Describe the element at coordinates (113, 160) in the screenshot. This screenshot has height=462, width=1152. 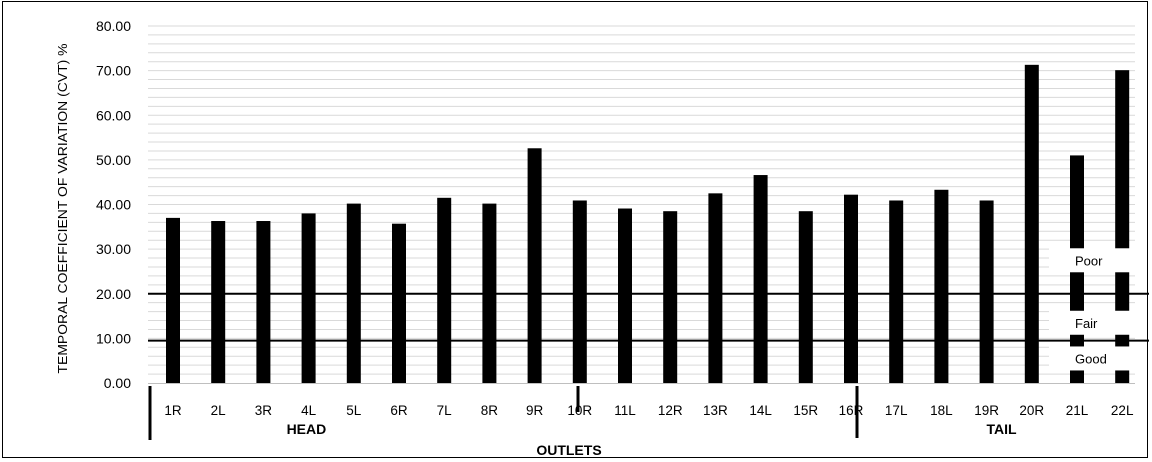
I see `y-tick-label: 50.00` at that location.